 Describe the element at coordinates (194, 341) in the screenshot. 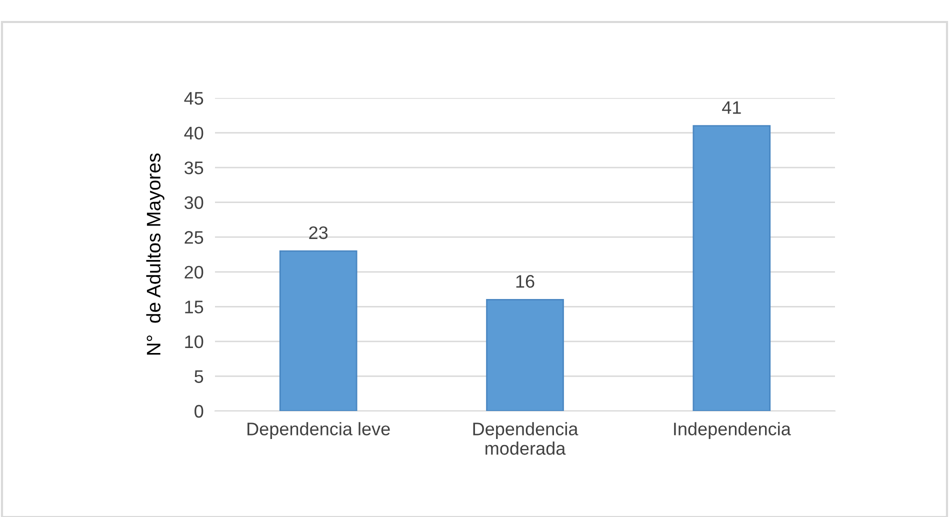

I see `y-tick-label: 10` at that location.